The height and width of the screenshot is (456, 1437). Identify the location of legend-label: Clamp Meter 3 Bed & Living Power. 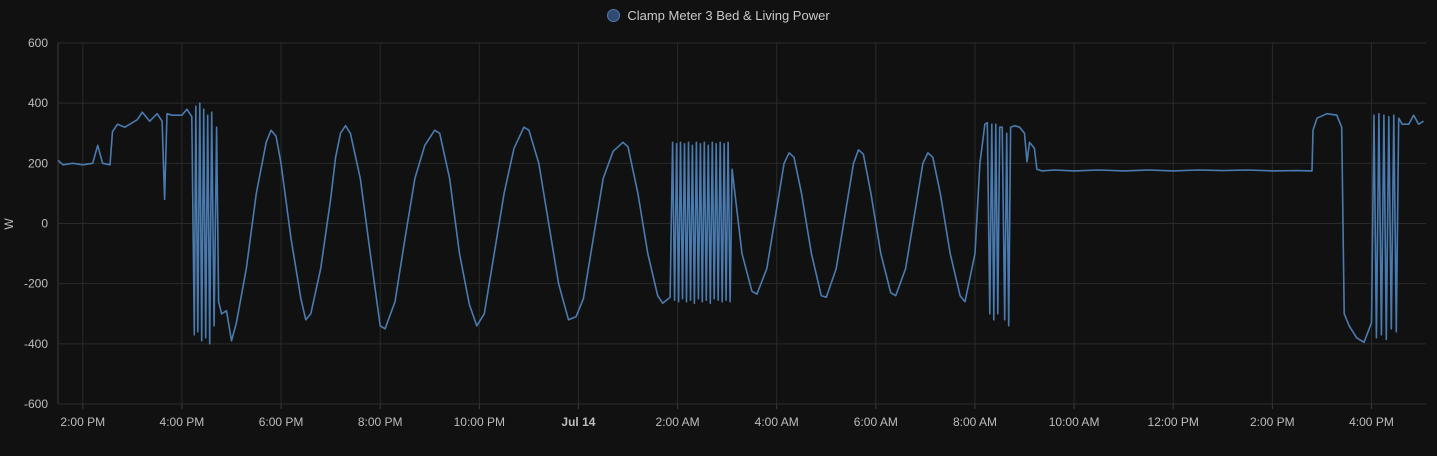
(728, 15).